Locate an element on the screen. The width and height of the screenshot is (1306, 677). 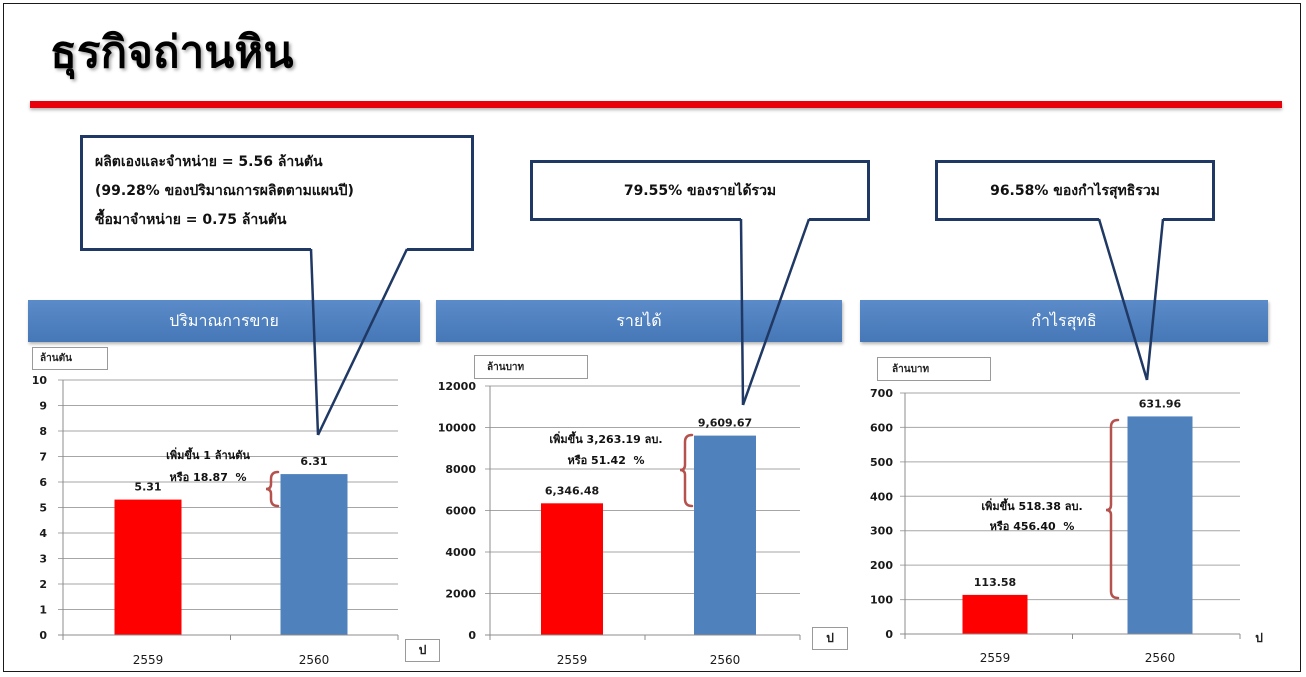
y-tick-label: 9 is located at coordinates (43, 406).